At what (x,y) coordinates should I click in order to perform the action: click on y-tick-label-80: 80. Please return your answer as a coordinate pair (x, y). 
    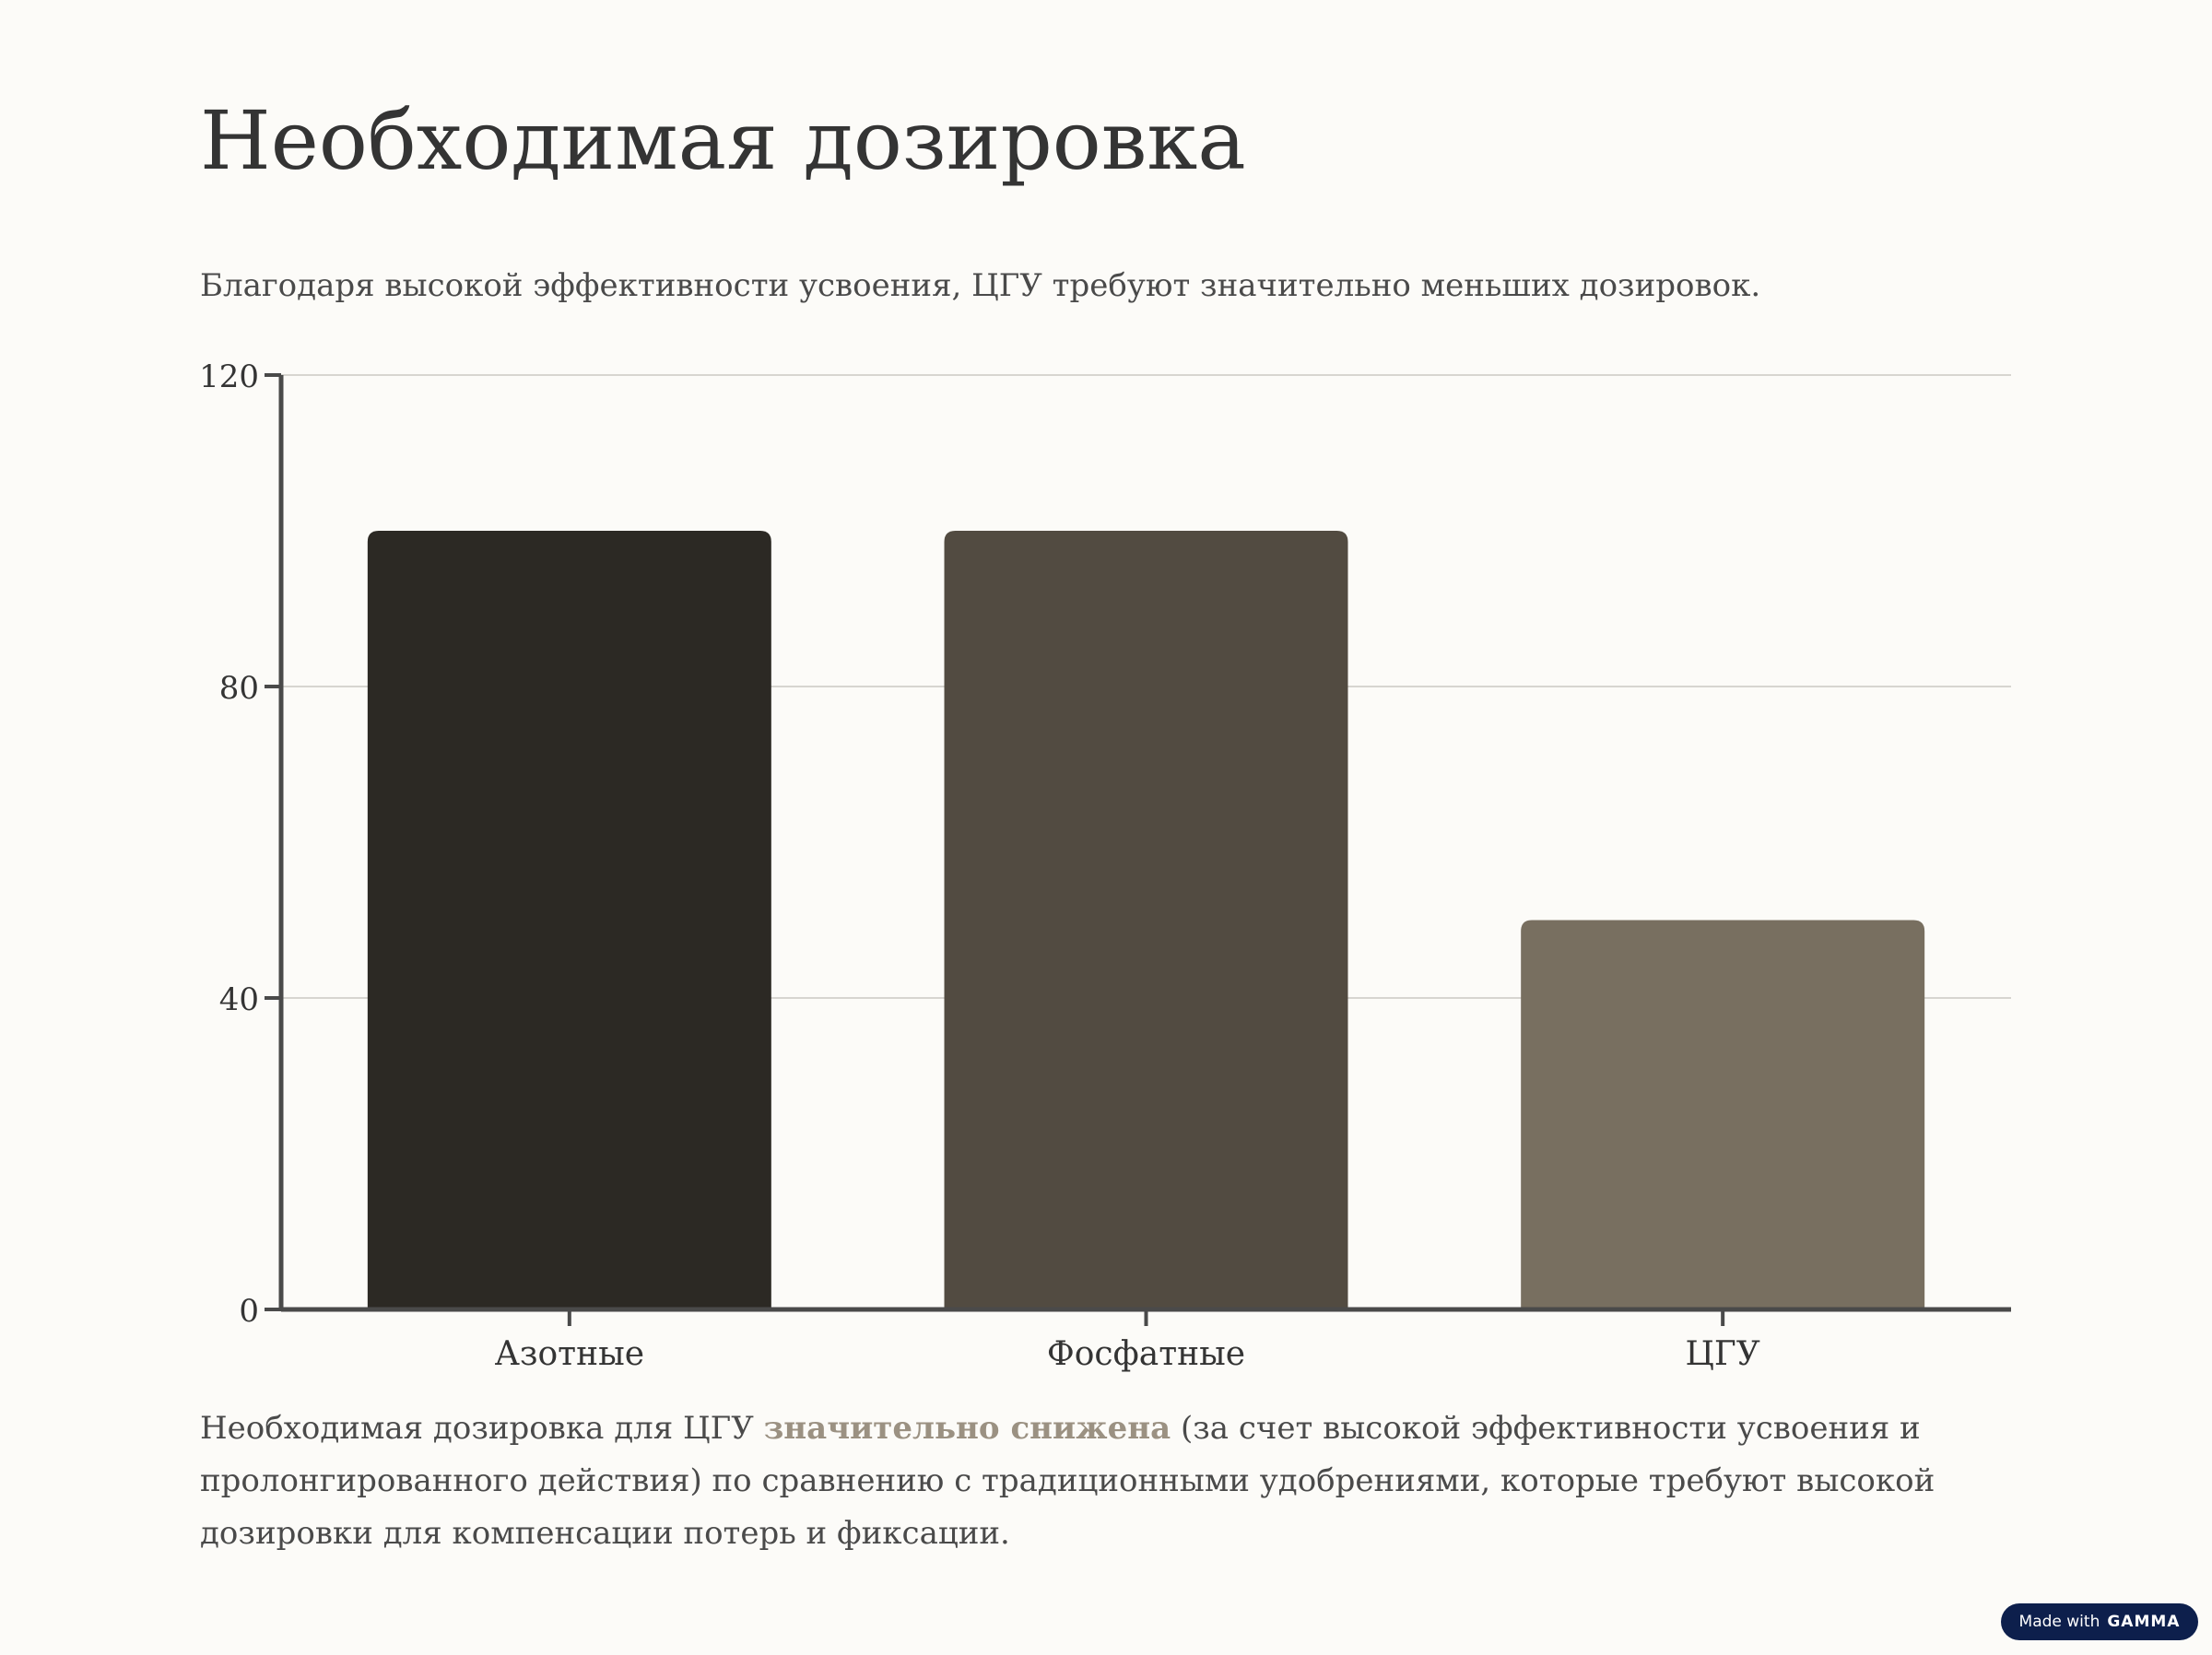
    Looking at the image, I should click on (239, 688).